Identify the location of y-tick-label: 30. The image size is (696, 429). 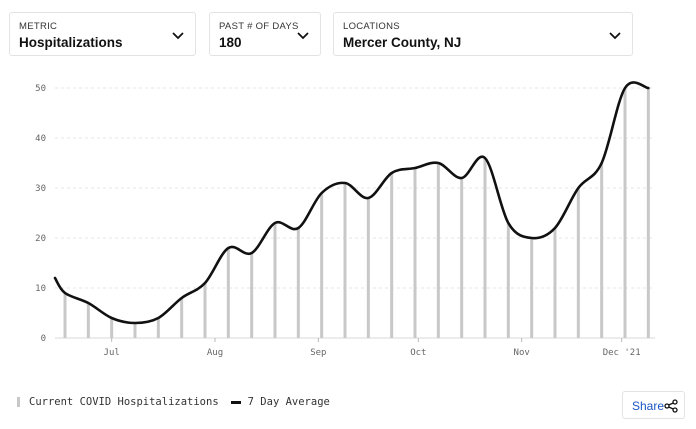
(40, 189).